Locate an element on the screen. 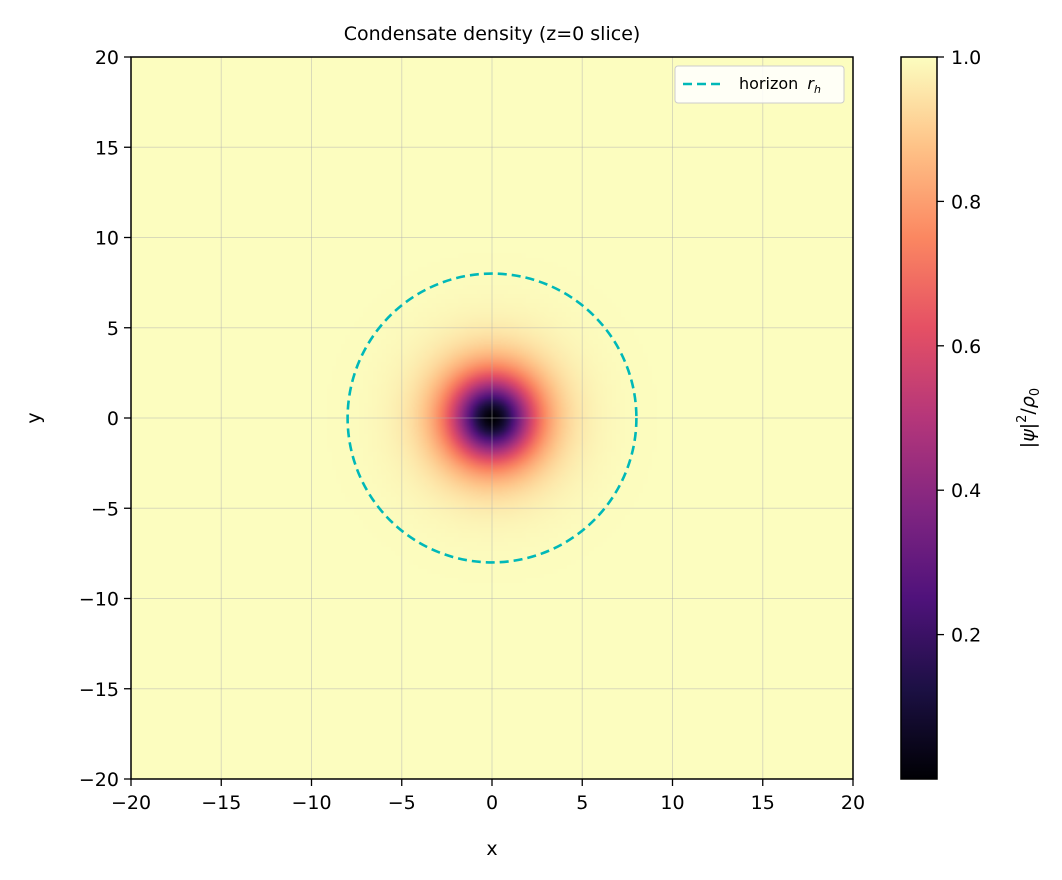  colorbar-label: |ψ|2/ρ0 is located at coordinates (1029, 418).